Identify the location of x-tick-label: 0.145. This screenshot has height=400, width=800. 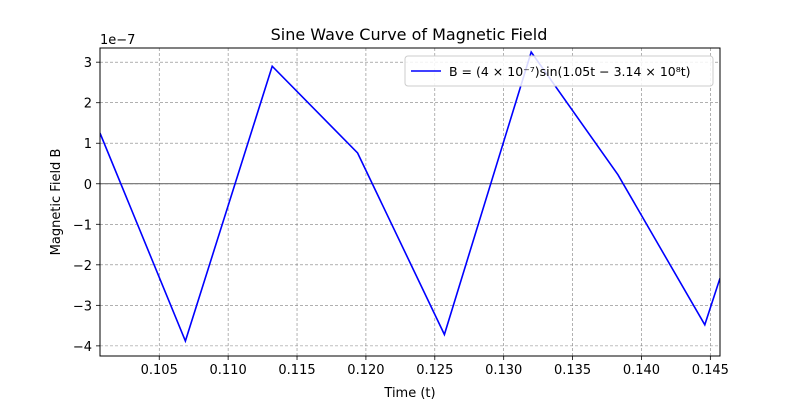
(710, 370).